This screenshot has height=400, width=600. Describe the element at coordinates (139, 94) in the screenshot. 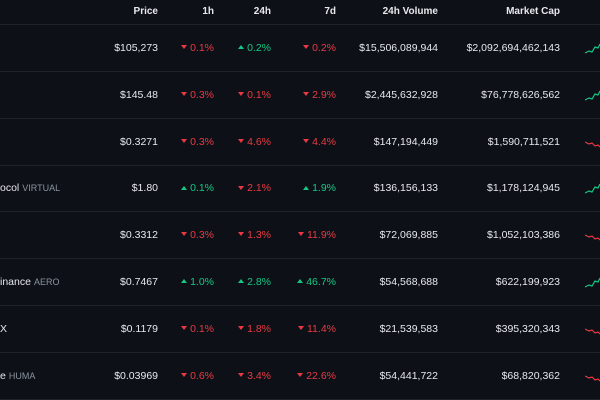

I see `price-cell: $145.48` at that location.